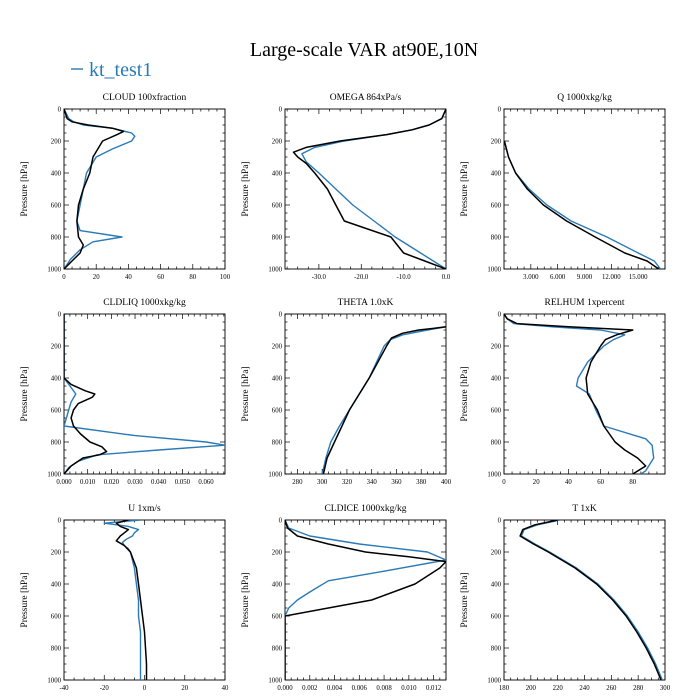  Describe the element at coordinates (144, 509) in the screenshot. I see `panel-title: U 1xm/s` at that location.